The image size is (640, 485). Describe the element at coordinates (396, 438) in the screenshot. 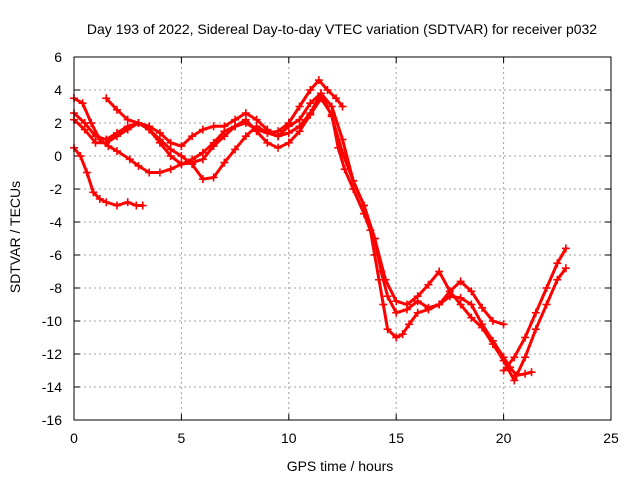

I see `x-tick-label: 15` at that location.